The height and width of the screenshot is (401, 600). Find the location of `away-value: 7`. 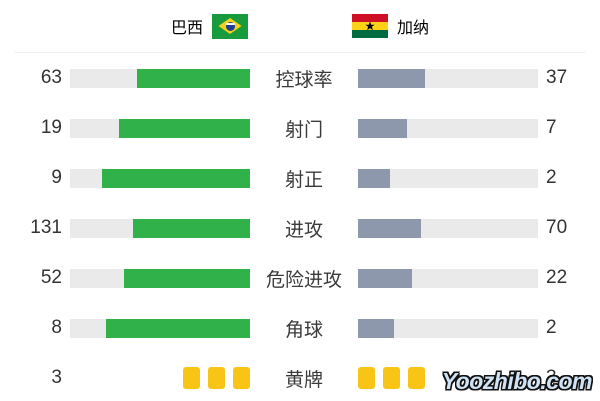

away-value: 7 is located at coordinates (551, 127).